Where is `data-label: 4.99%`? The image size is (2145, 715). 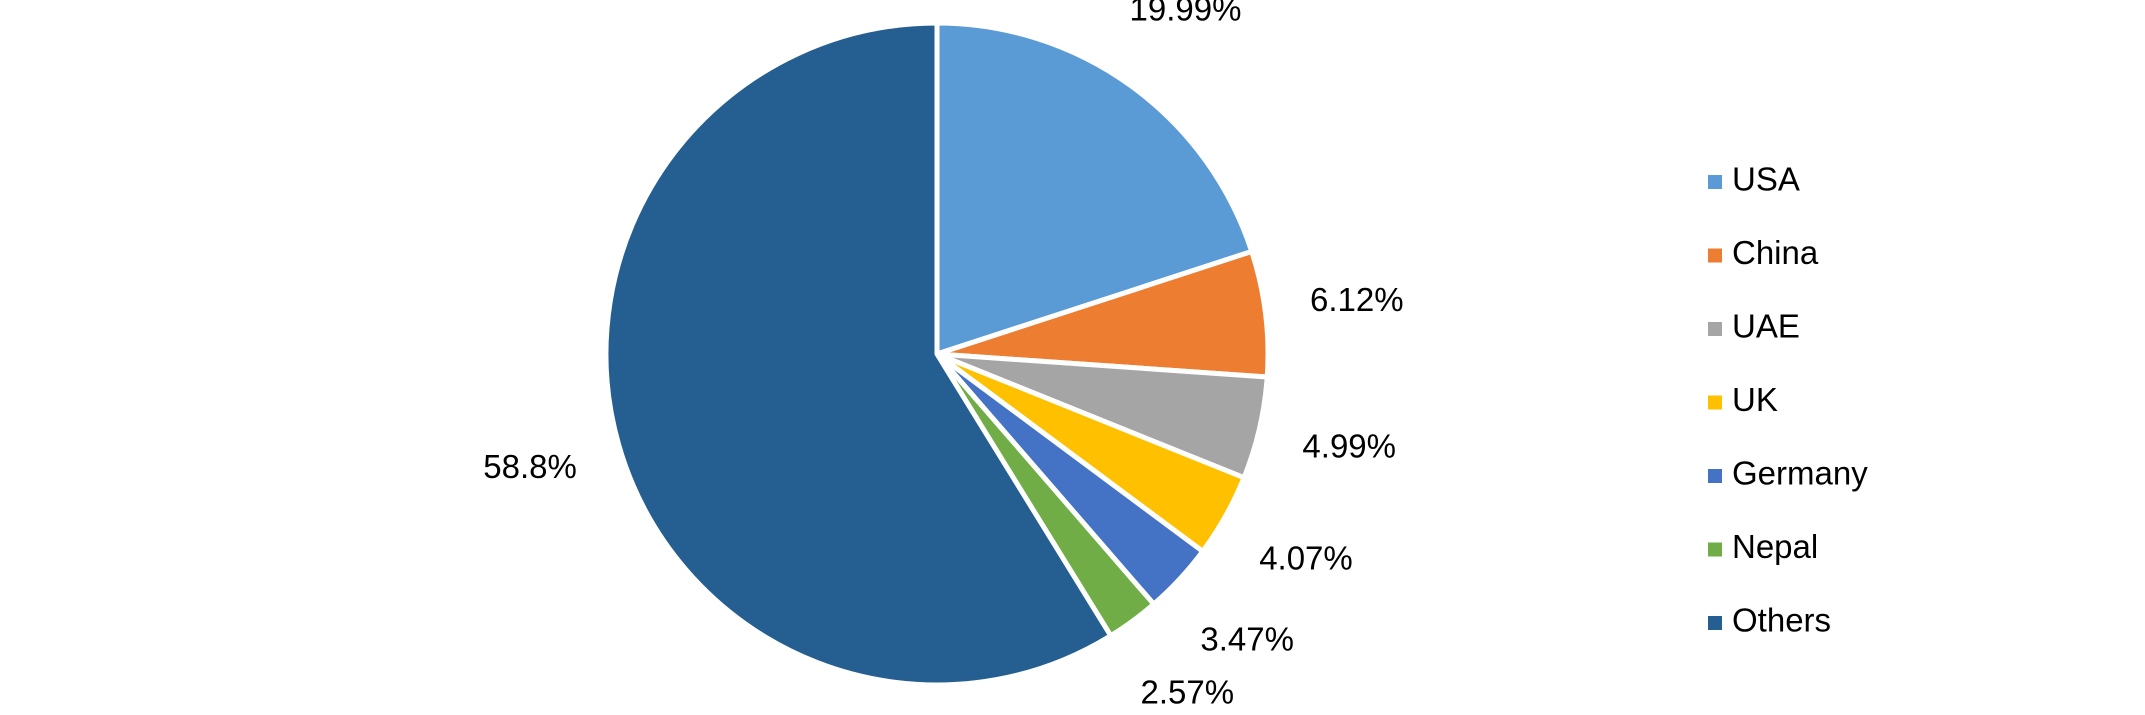
data-label: 4.99% is located at coordinates (1349, 446).